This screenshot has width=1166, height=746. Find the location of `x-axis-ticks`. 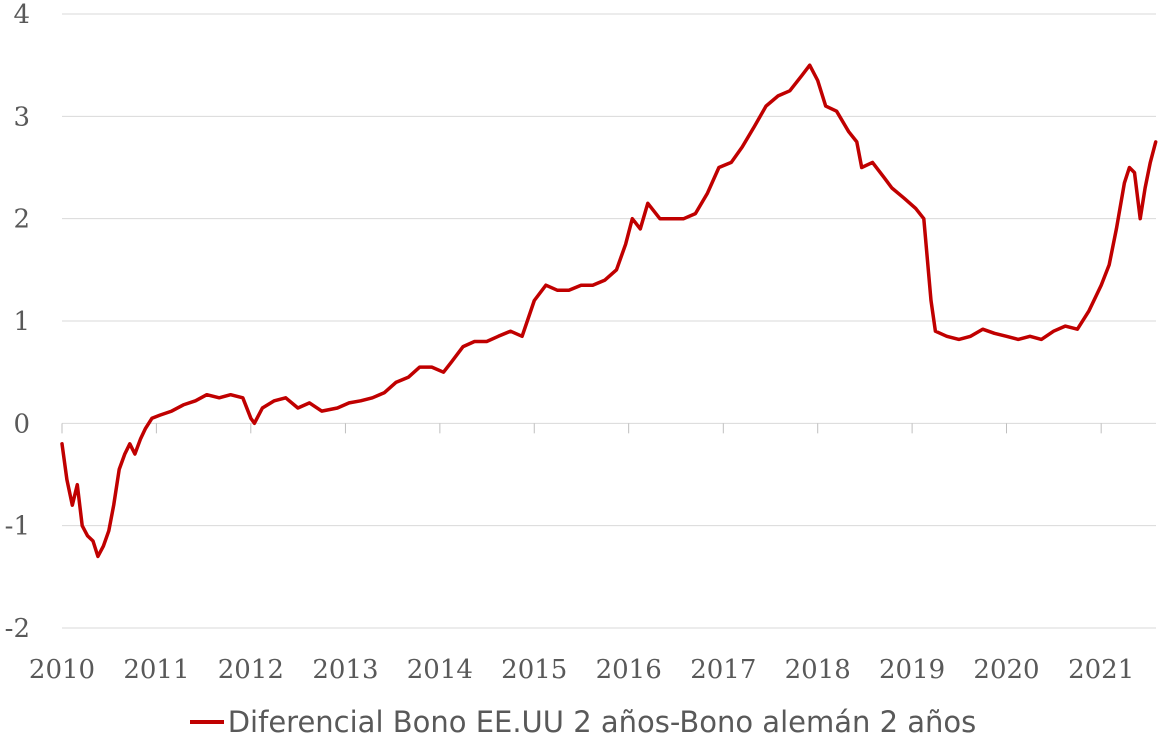

x-axis-ticks is located at coordinates (581, 428).